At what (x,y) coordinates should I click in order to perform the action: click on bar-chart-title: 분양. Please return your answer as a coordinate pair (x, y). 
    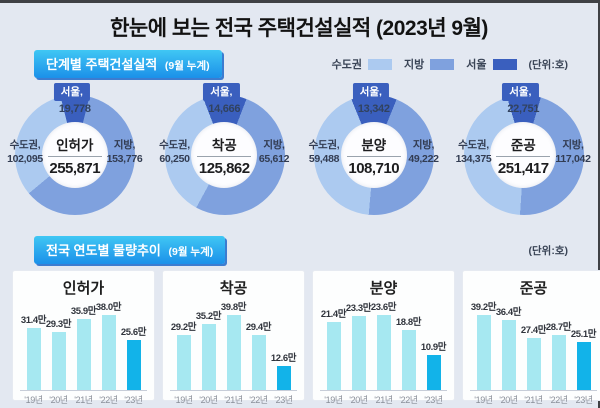
    Looking at the image, I should click on (383, 288).